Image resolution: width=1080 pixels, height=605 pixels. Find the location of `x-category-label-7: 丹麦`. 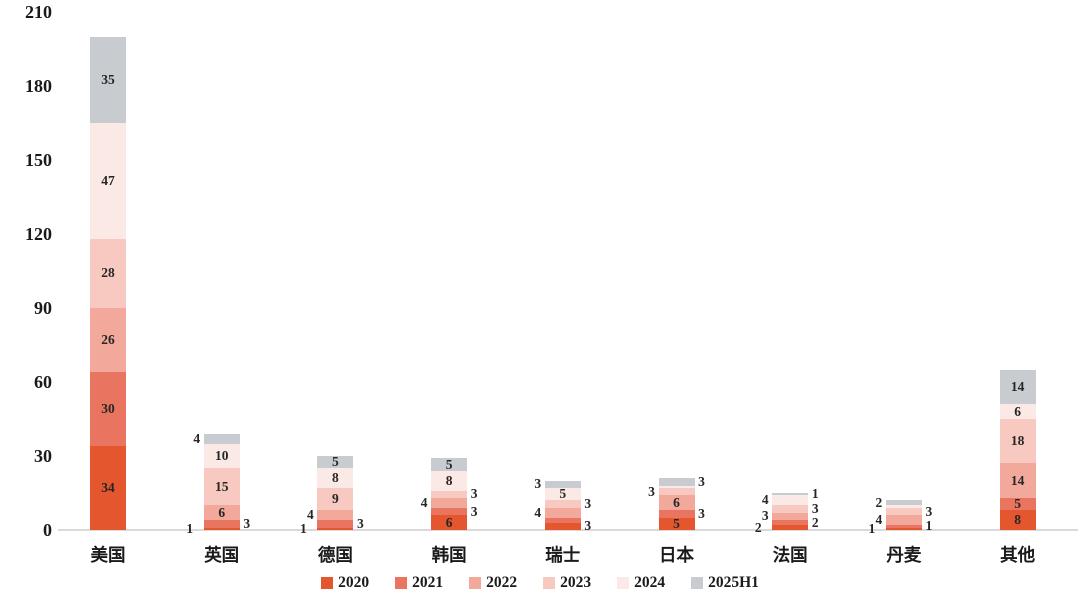

x-category-label-7: 丹麦 is located at coordinates (904, 555).